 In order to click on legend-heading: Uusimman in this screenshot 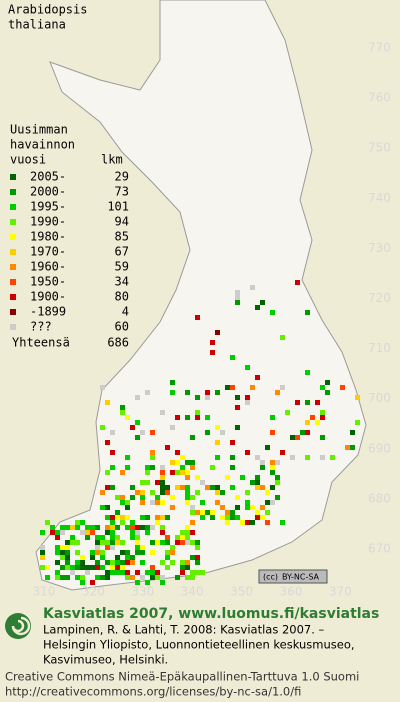, I will do `click(39, 130)`.